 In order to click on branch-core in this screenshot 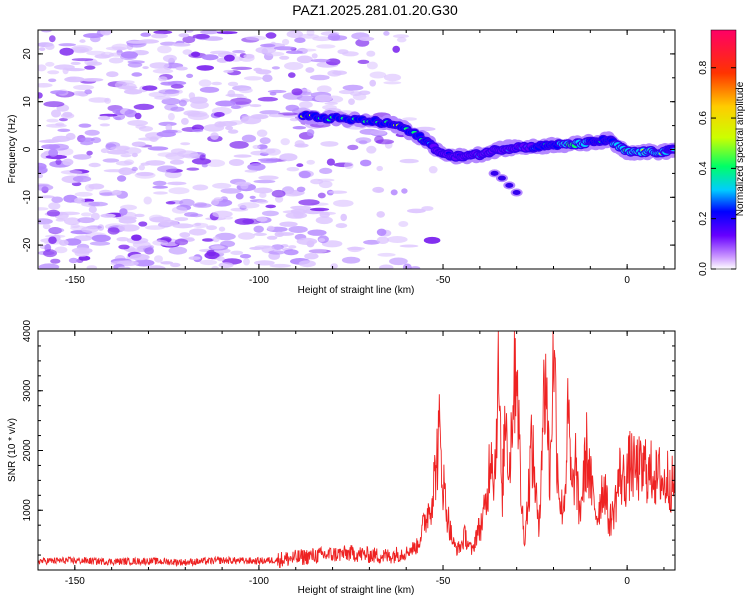, I will do `click(501, 178)`.